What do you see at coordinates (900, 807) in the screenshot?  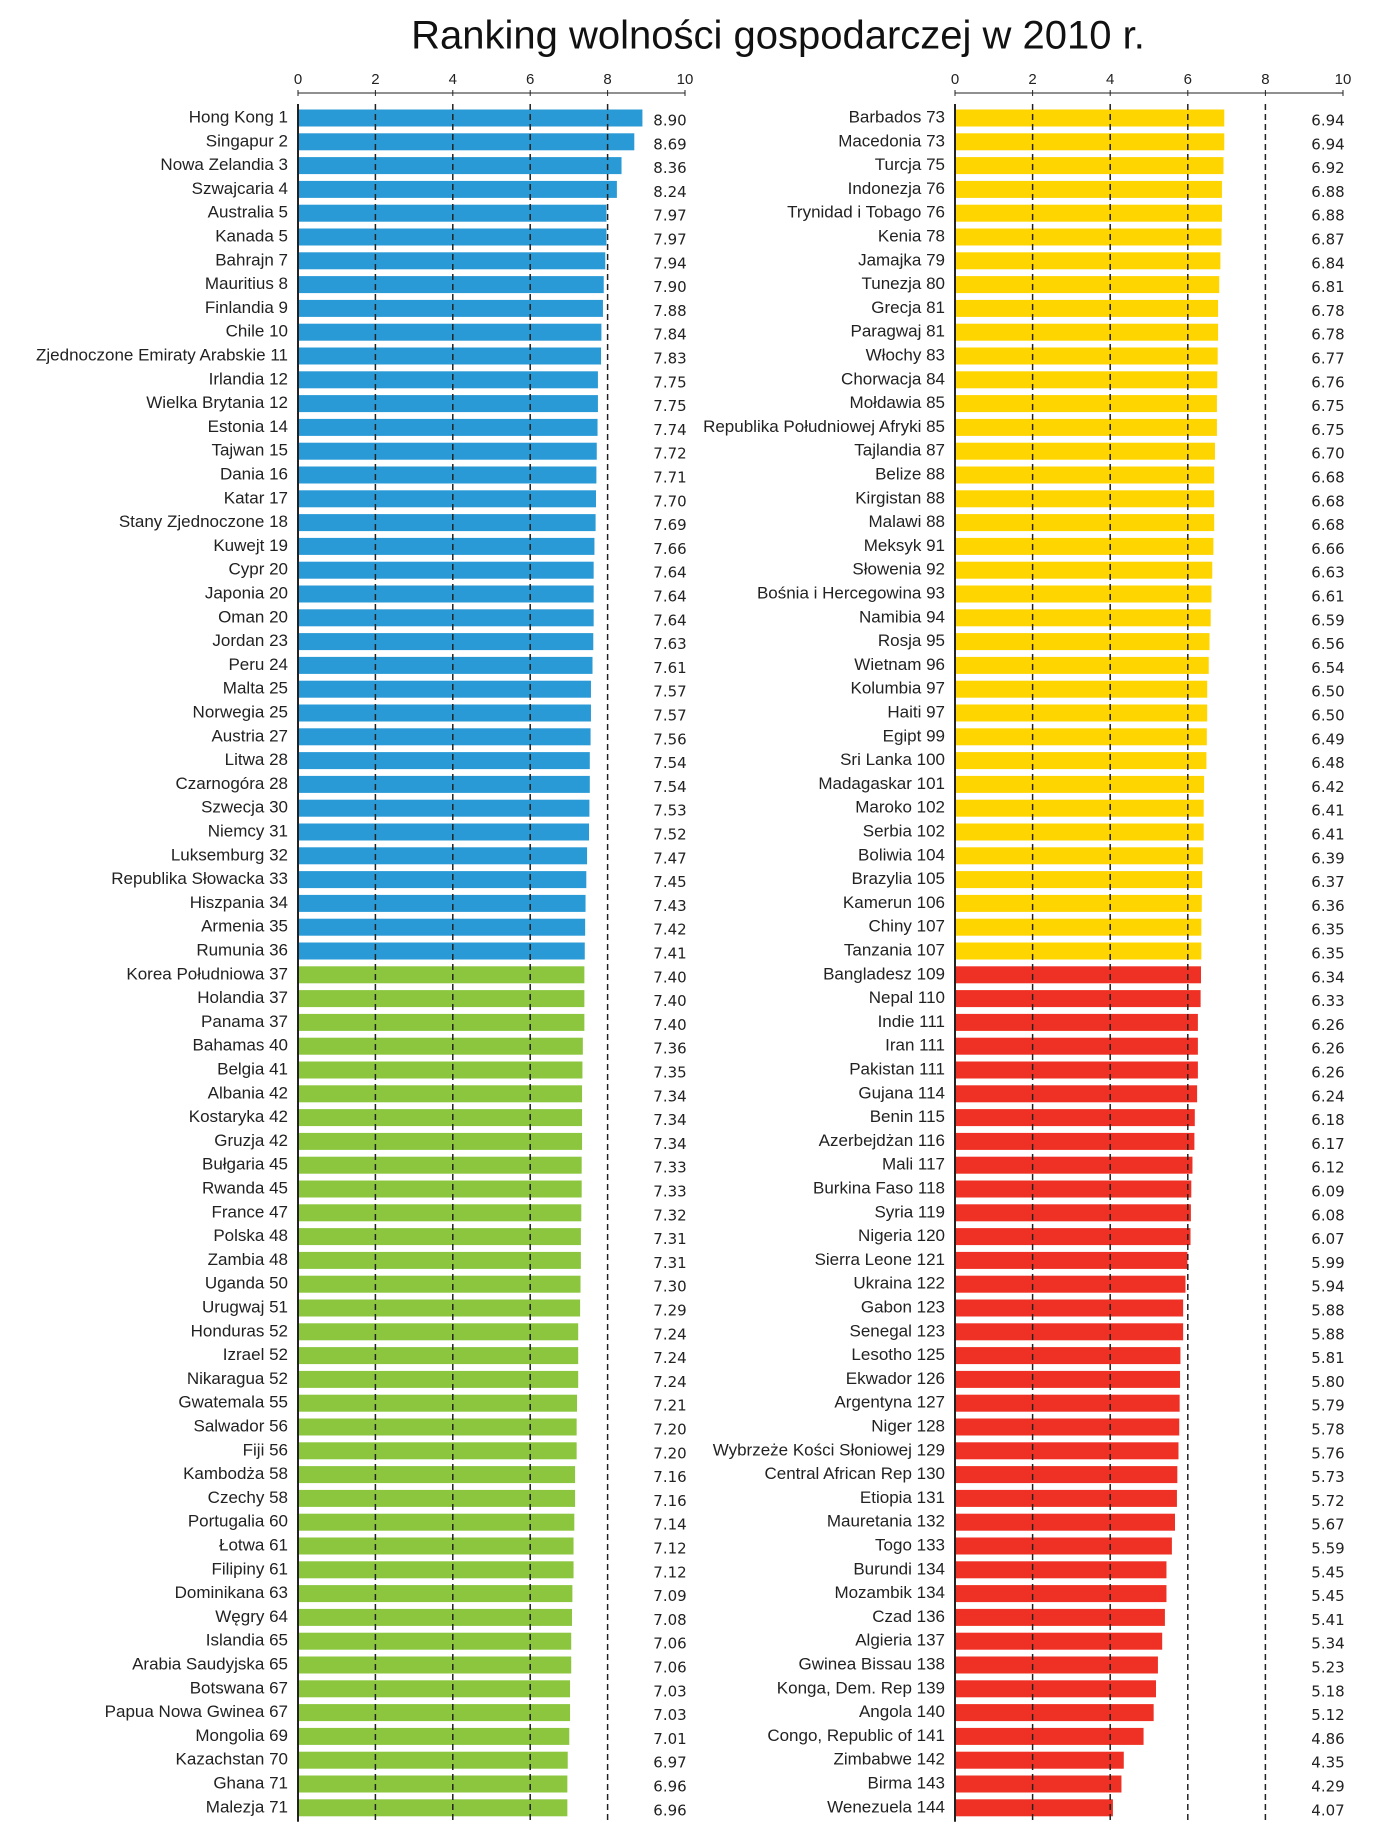 I see `category-label: Maroko 102` at bounding box center [900, 807].